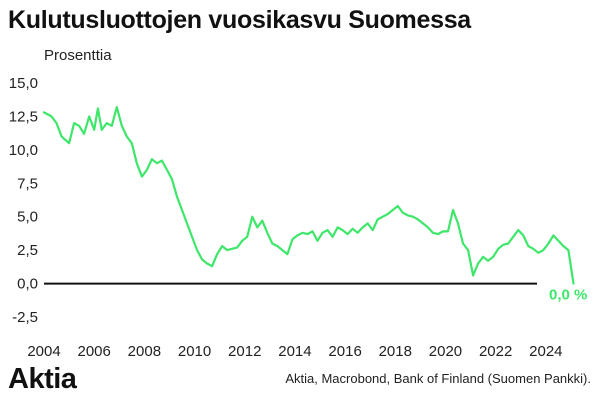 The height and width of the screenshot is (401, 603). Describe the element at coordinates (27, 250) in the screenshot. I see `y-tick-label: 2,5` at that location.